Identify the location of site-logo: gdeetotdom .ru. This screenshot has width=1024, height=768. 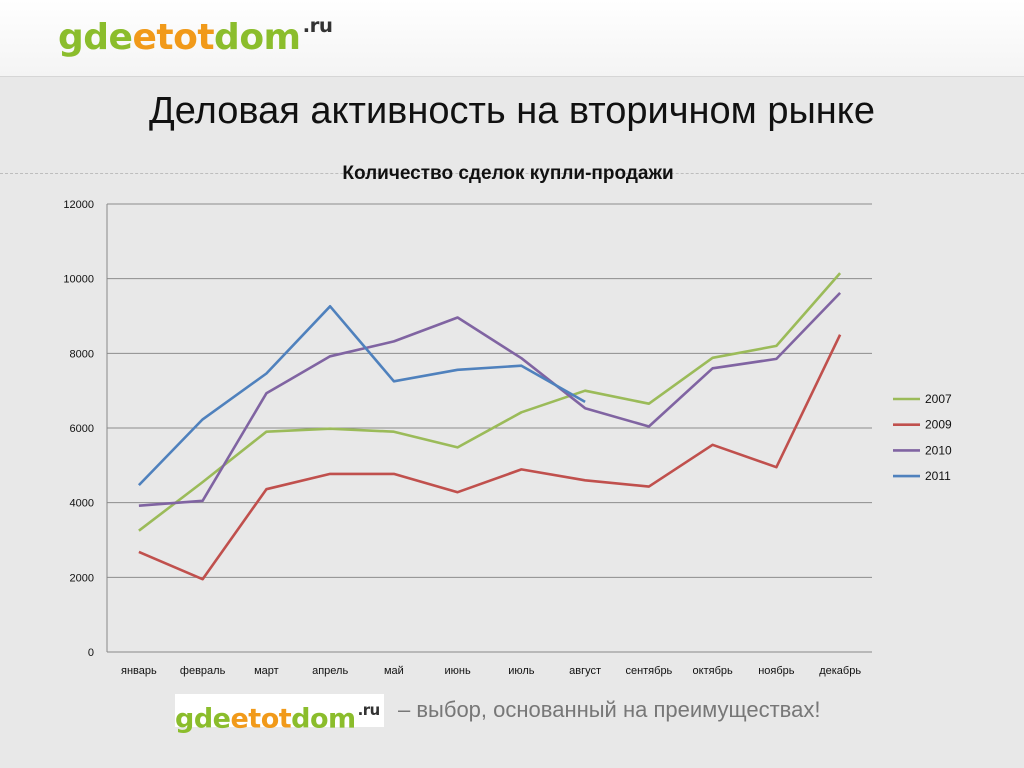
(195, 36).